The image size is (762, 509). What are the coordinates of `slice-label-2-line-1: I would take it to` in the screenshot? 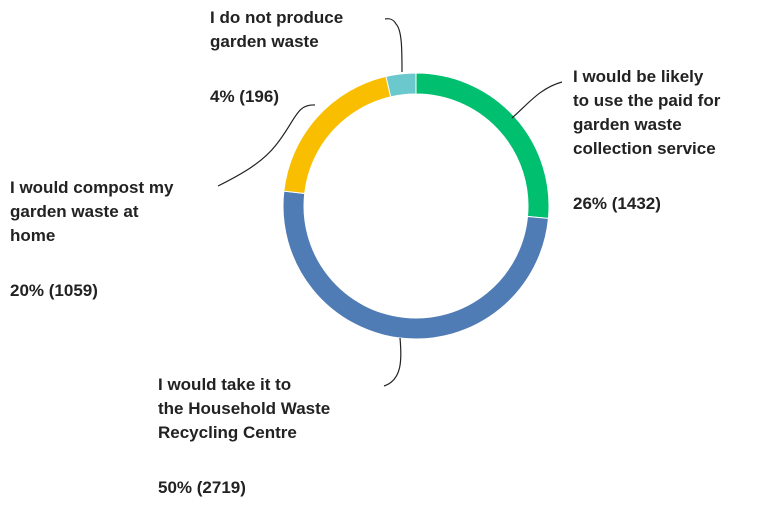 It's located at (224, 384).